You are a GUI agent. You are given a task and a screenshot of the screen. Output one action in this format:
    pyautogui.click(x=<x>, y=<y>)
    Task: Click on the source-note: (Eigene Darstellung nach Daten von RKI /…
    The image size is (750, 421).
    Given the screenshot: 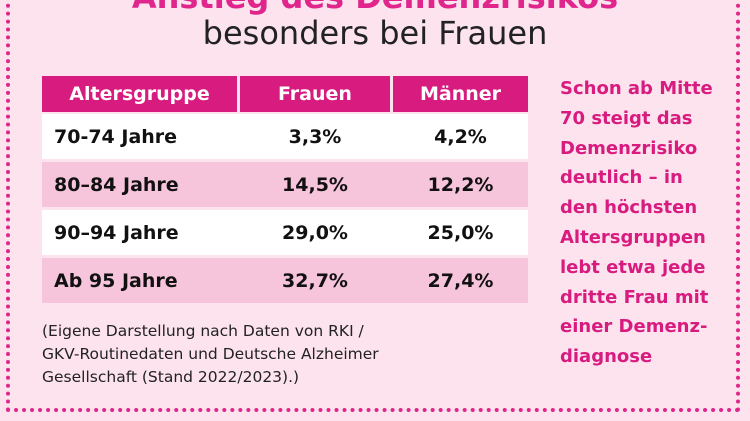 What is the action you would take?
    pyautogui.click(x=210, y=354)
    